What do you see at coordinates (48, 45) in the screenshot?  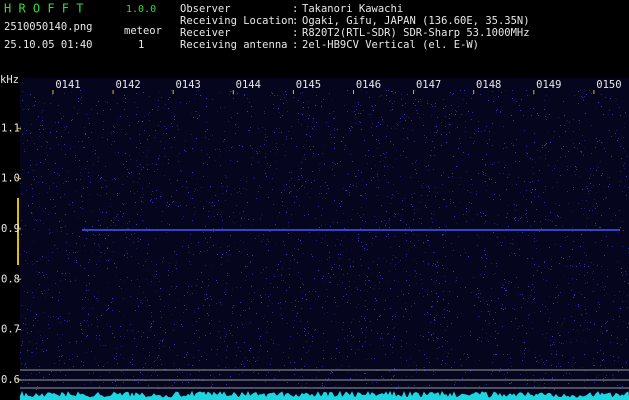 I see `datetime: 25.10.05 01:40` at bounding box center [48, 45].